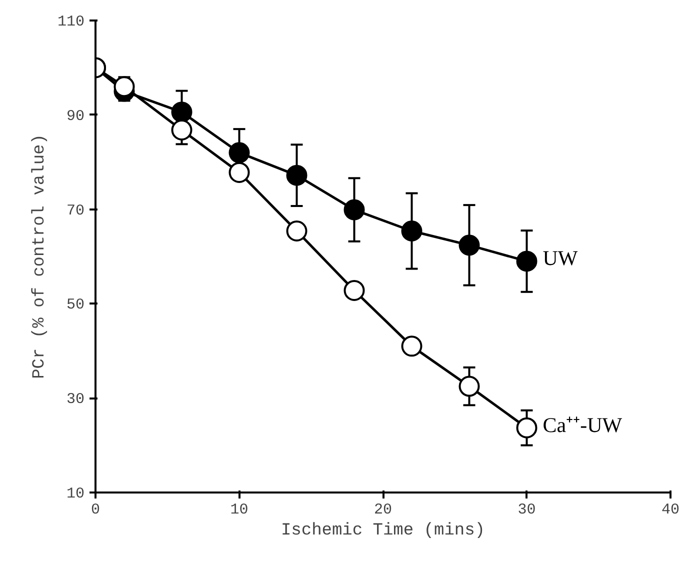  What do you see at coordinates (40, 256) in the screenshot?
I see `y-axis-title: PCr (% of control value)` at bounding box center [40, 256].